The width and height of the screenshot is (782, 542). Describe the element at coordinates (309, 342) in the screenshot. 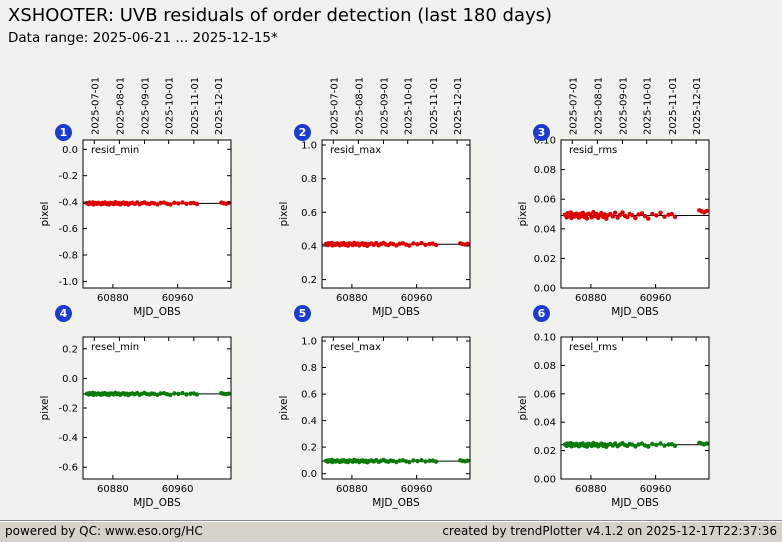

I see `y-tick-label: 1.0` at that location.